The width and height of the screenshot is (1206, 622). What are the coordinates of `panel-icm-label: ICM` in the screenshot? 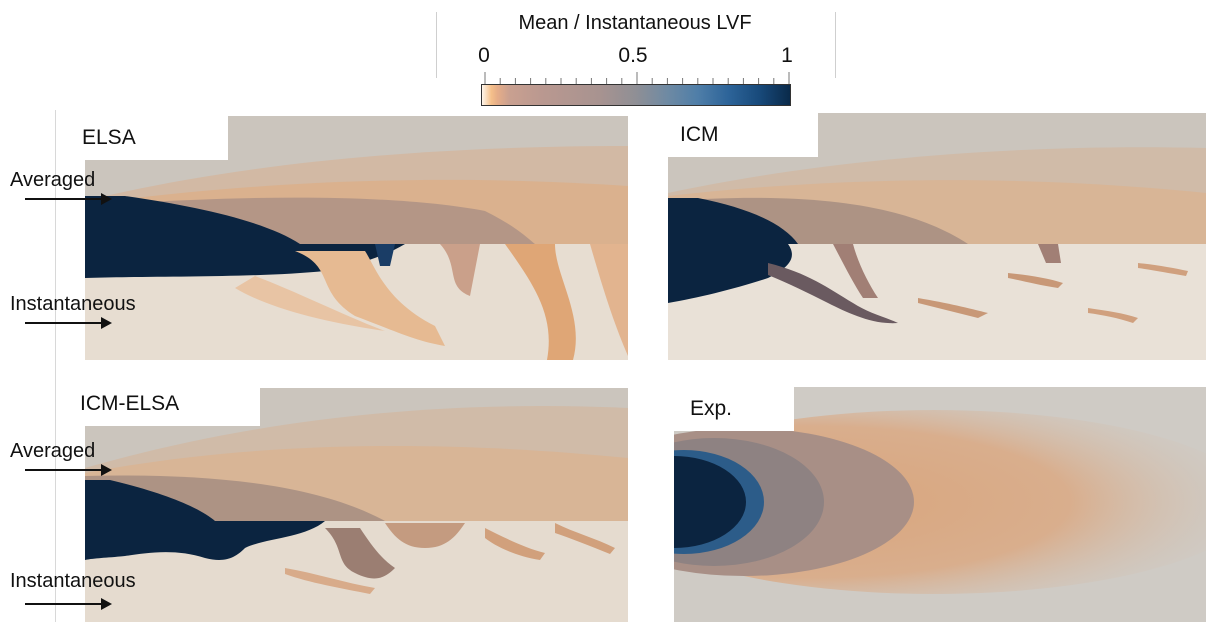 It's located at (738, 135).